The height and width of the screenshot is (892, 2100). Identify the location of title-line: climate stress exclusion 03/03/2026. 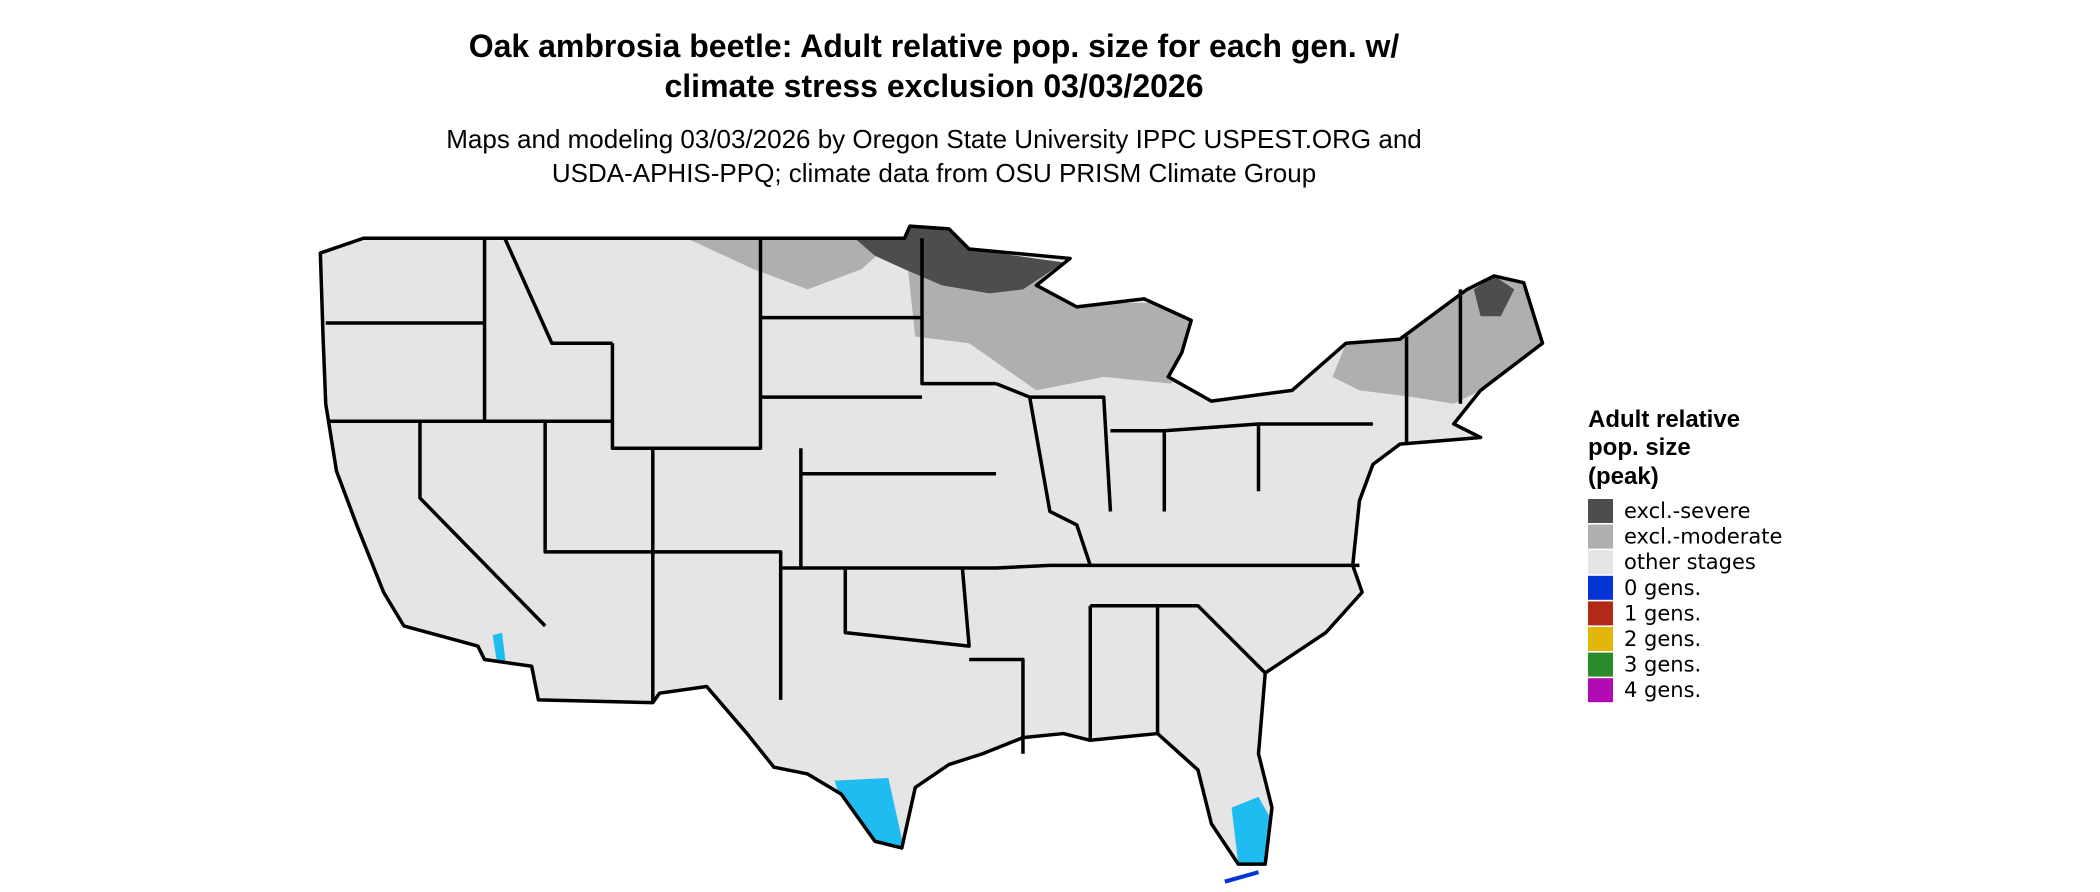
(933, 86).